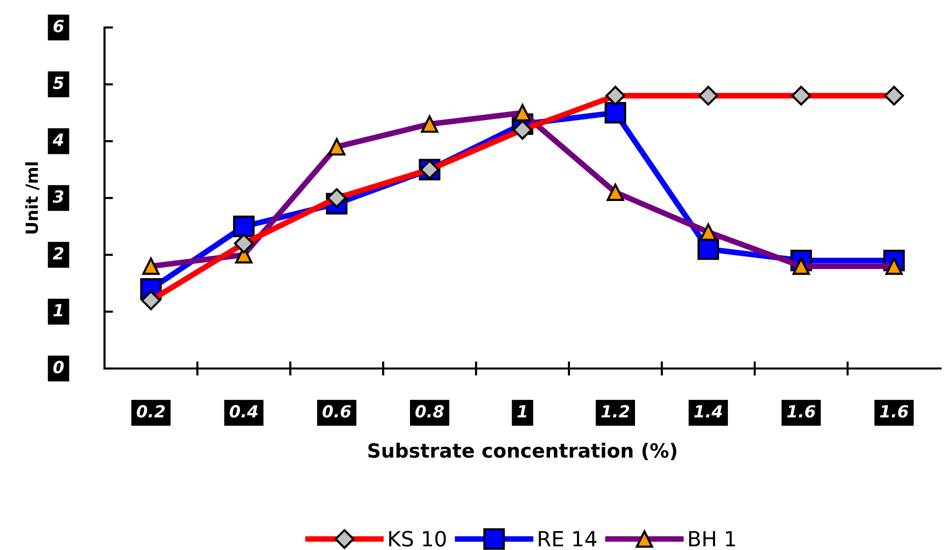  I want to click on x-tick-label: 0.6, so click(336, 411).